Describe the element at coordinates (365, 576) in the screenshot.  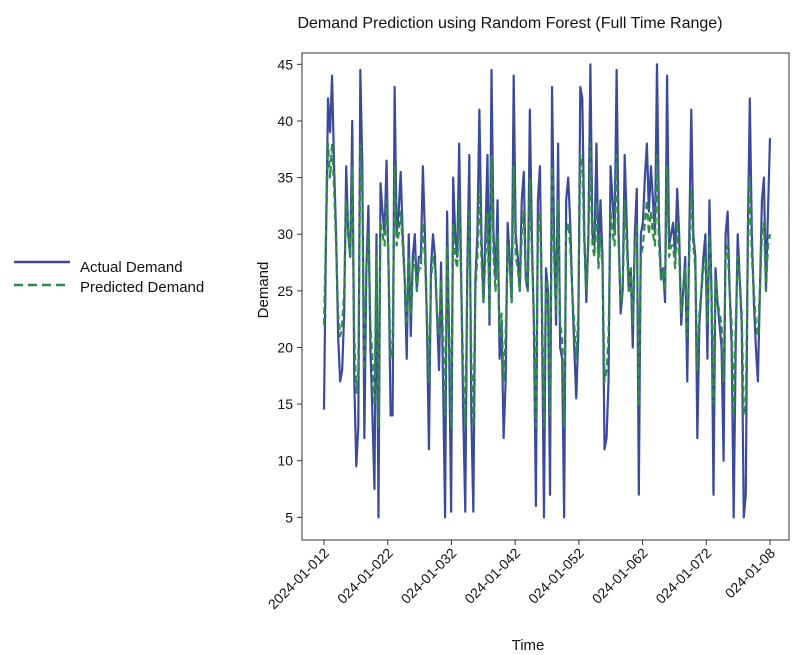
I see `x-tick-label: 024-01-022` at that location.